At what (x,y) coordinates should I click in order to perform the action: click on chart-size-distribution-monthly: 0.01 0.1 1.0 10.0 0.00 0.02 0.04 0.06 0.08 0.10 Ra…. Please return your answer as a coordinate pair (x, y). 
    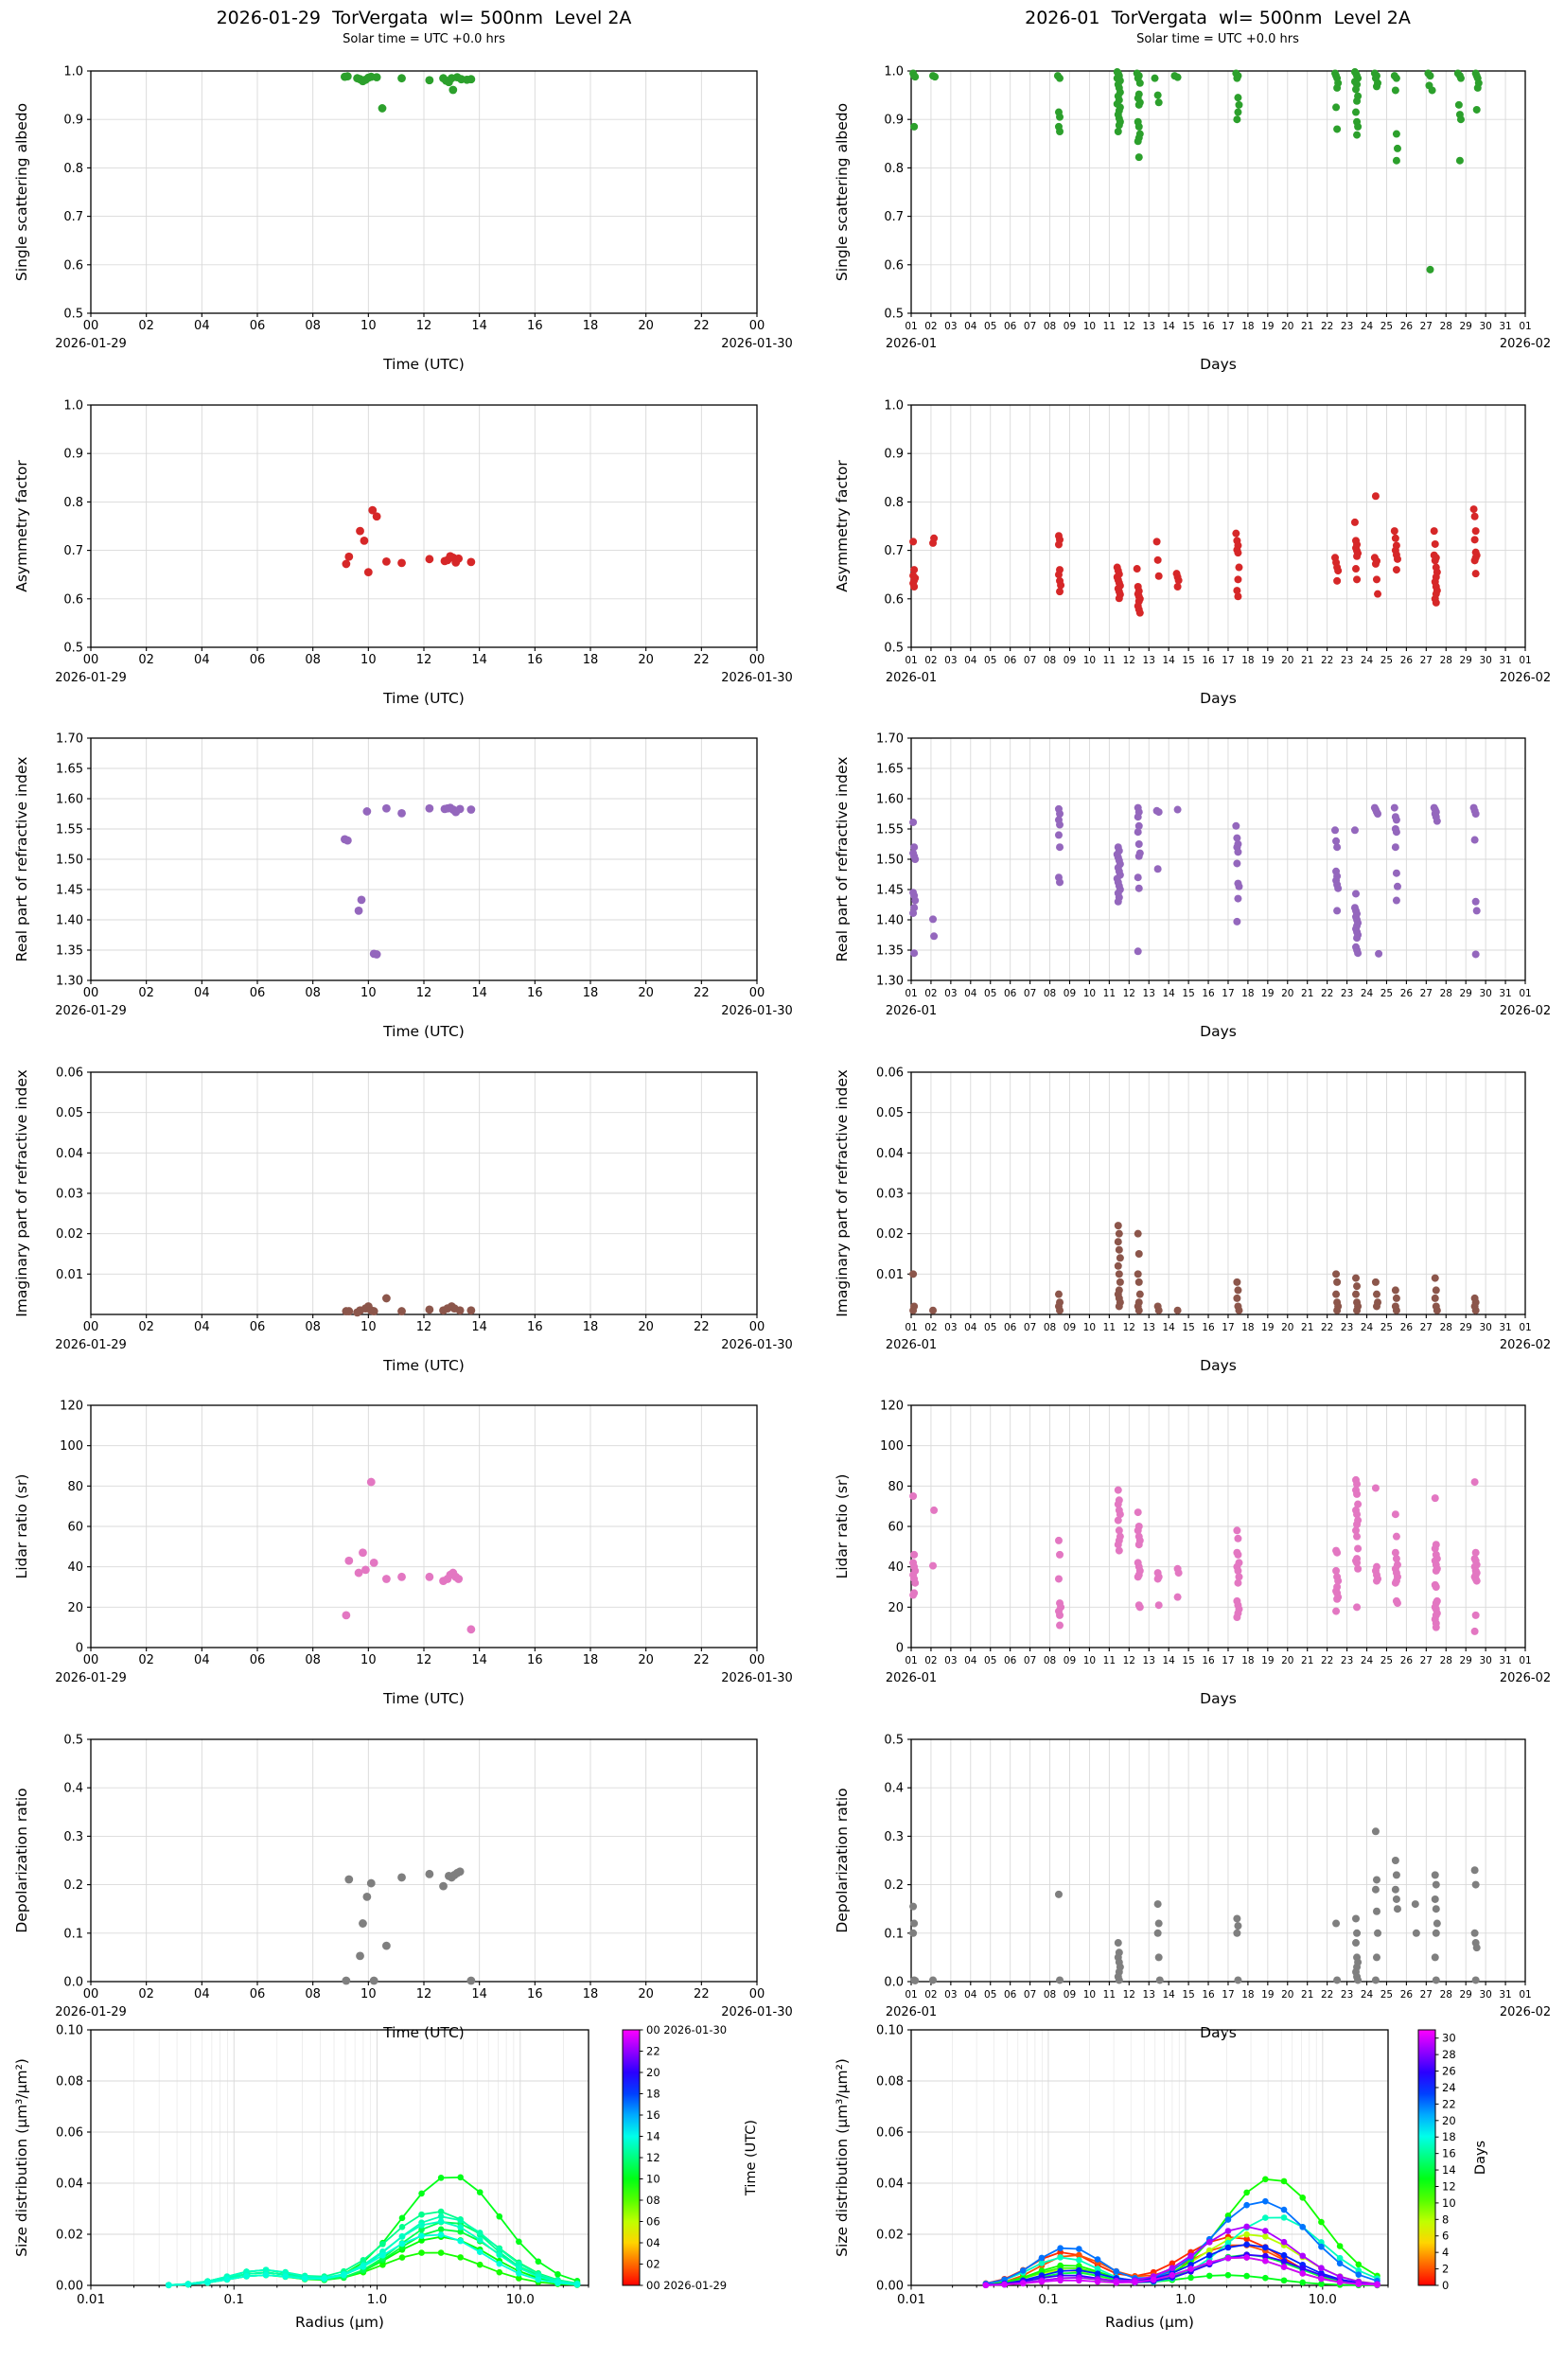
    Looking at the image, I should click on (1173, 2190).